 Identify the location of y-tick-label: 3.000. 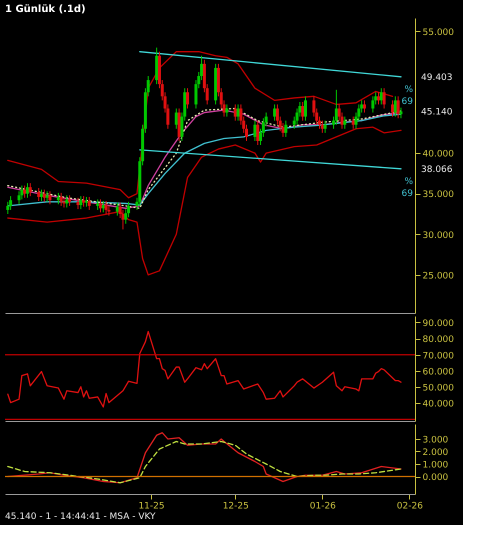
(435, 441).